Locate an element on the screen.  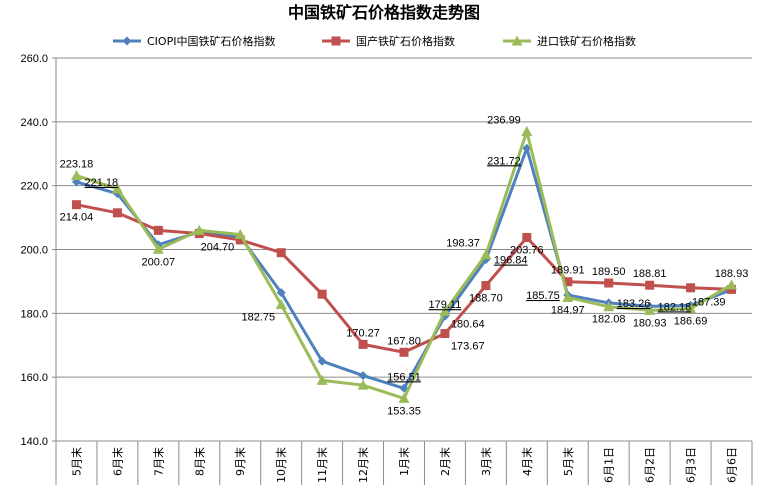
data-label: 170.27 is located at coordinates (363, 333).